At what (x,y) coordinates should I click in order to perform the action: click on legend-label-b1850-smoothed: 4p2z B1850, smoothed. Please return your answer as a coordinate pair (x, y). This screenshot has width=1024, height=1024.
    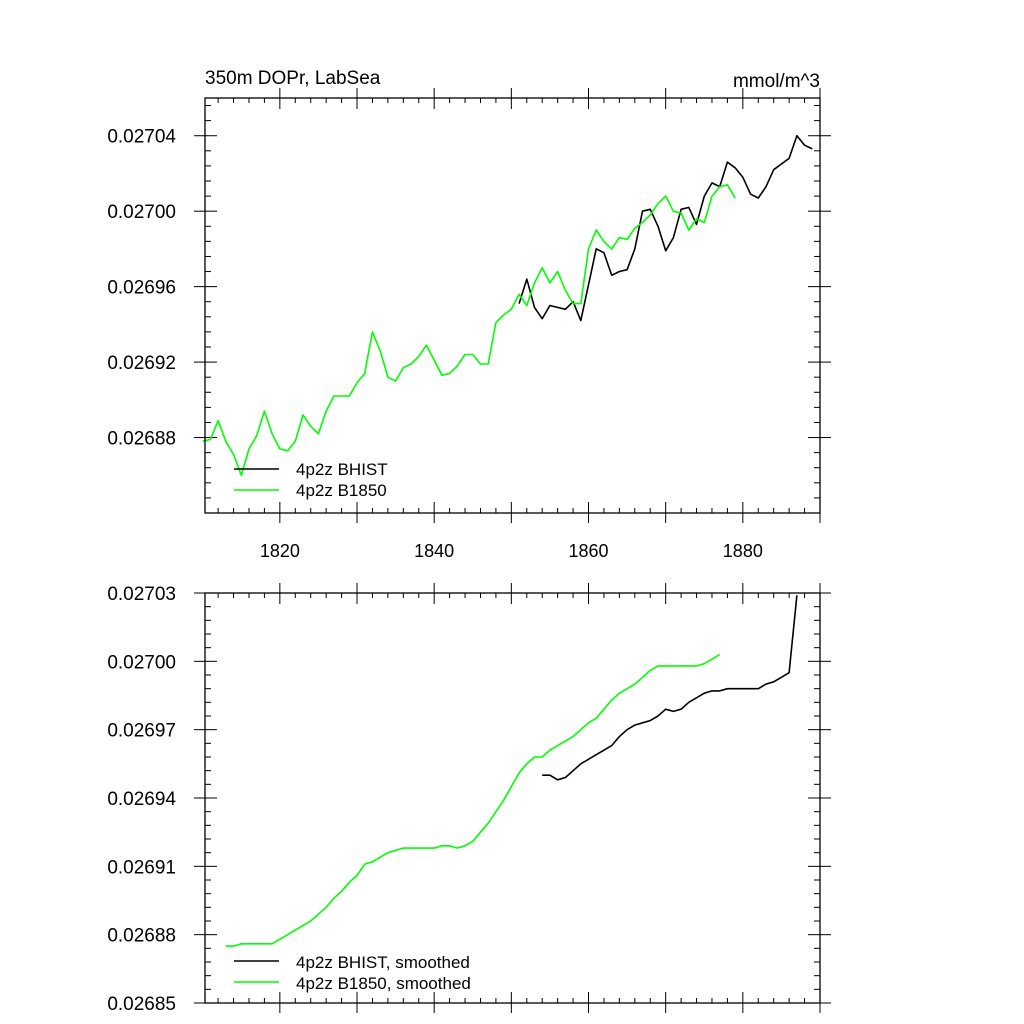
    Looking at the image, I should click on (383, 983).